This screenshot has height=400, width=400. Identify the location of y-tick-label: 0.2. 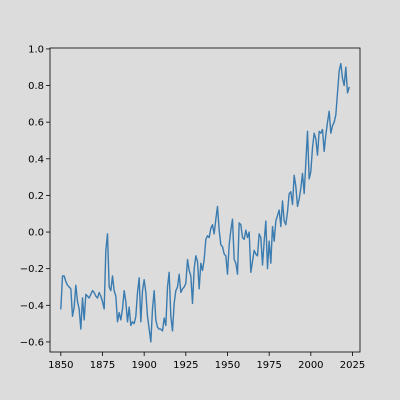
(36, 196).